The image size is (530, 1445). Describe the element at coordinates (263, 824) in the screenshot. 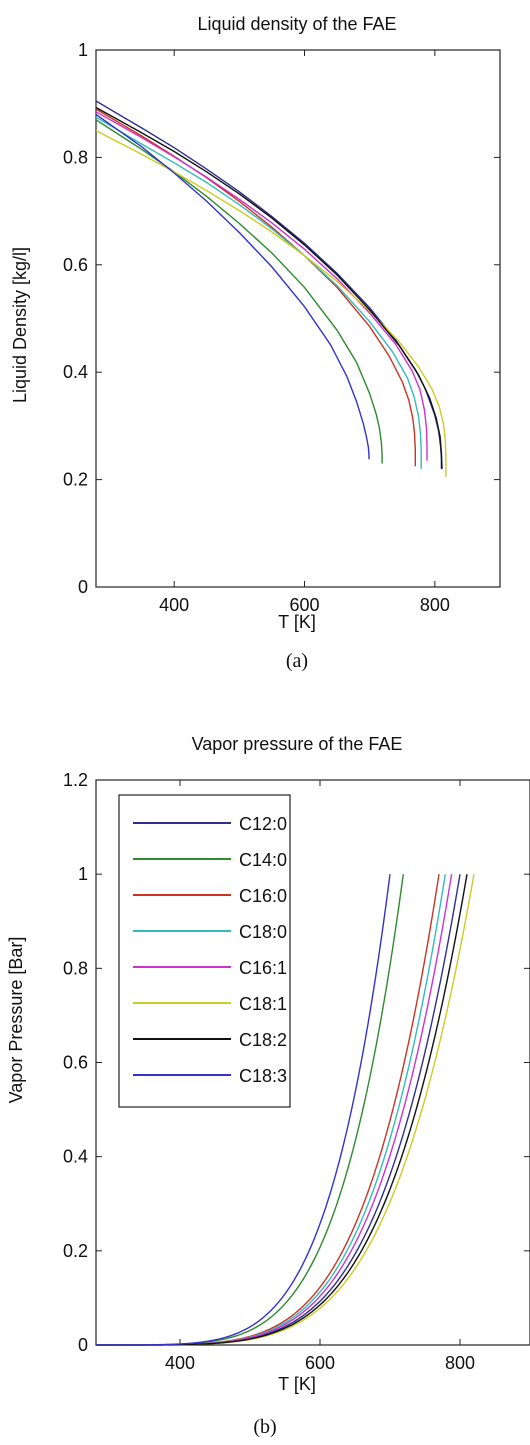

I see `panel-b-legend-label-1: C12:0` at that location.